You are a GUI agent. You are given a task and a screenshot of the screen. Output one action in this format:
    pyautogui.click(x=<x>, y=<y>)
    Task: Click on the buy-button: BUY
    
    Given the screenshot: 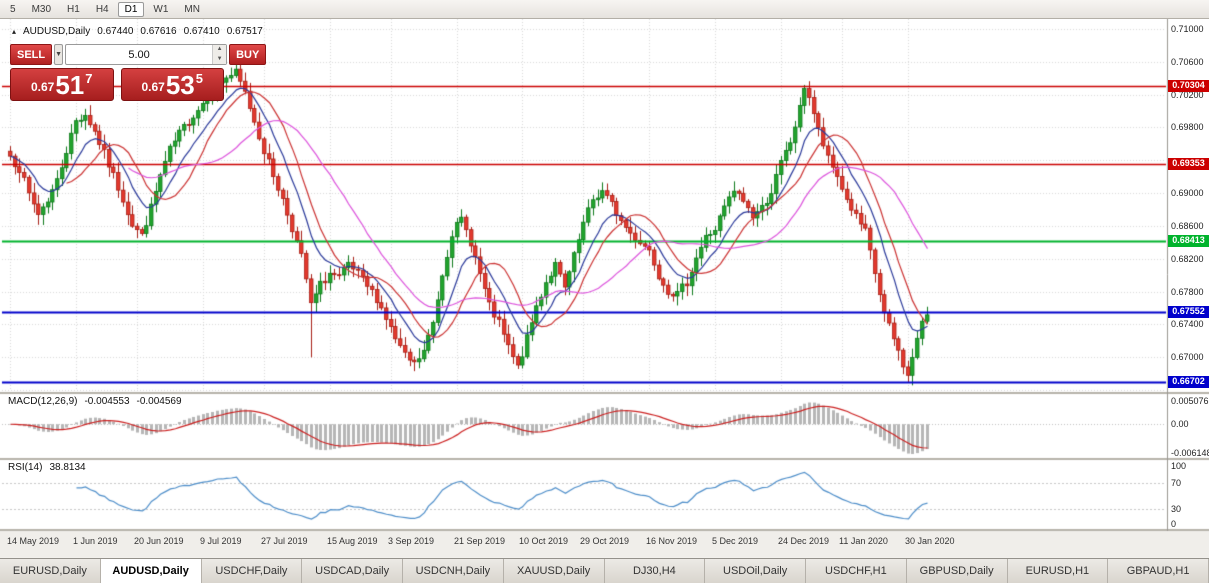 What is the action you would take?
    pyautogui.click(x=248, y=54)
    